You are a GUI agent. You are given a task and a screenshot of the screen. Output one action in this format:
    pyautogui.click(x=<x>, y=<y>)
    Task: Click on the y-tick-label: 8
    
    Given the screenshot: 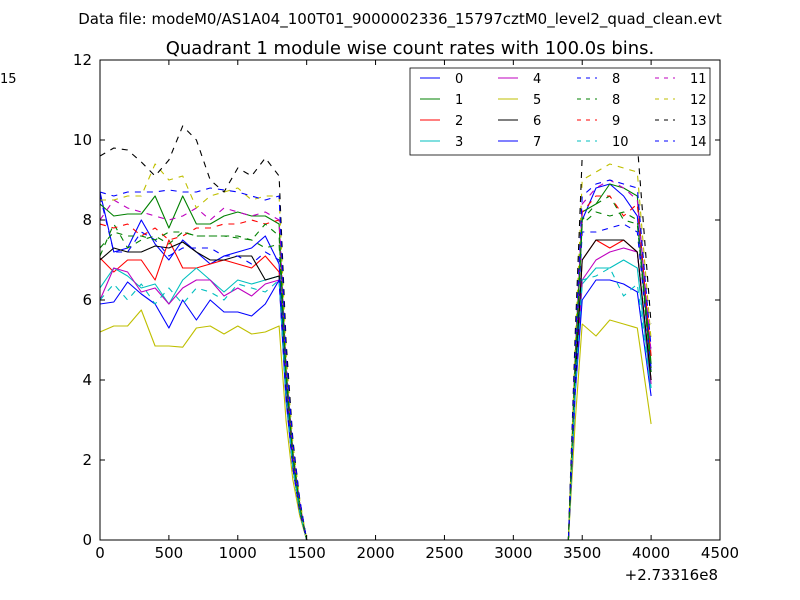 What is the action you would take?
    pyautogui.click(x=87, y=220)
    